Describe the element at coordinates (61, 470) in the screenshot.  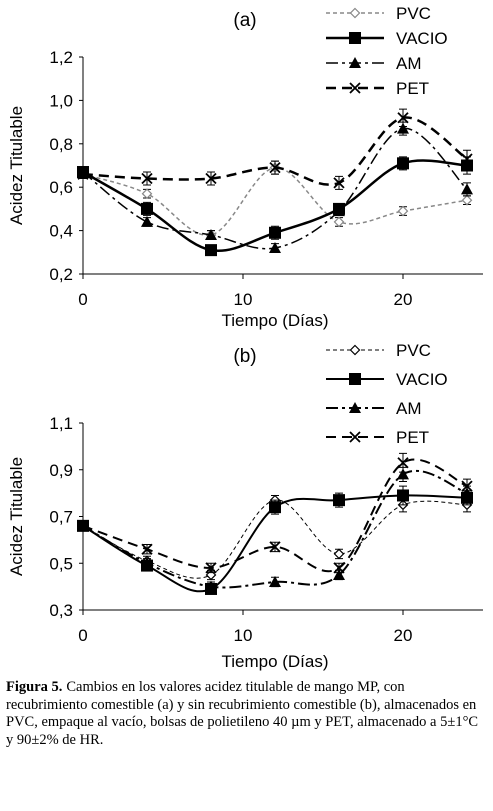
I see `y-tick-label: 0,9` at that location.